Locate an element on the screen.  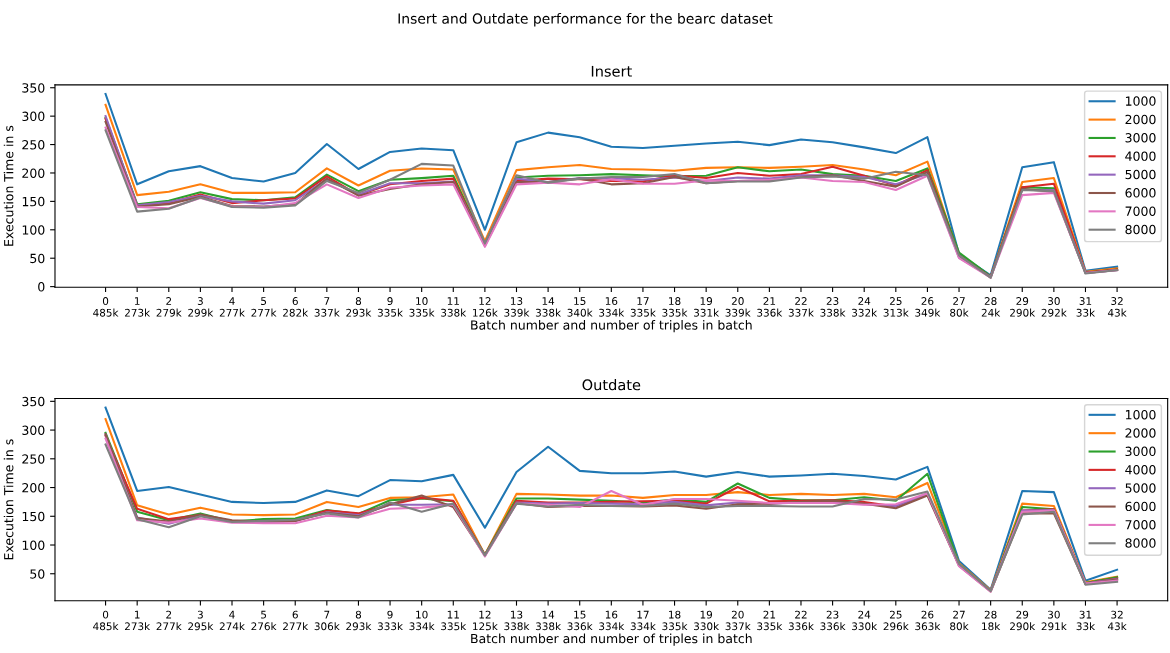
x-tick-label: 19 331k is located at coordinates (706, 307).